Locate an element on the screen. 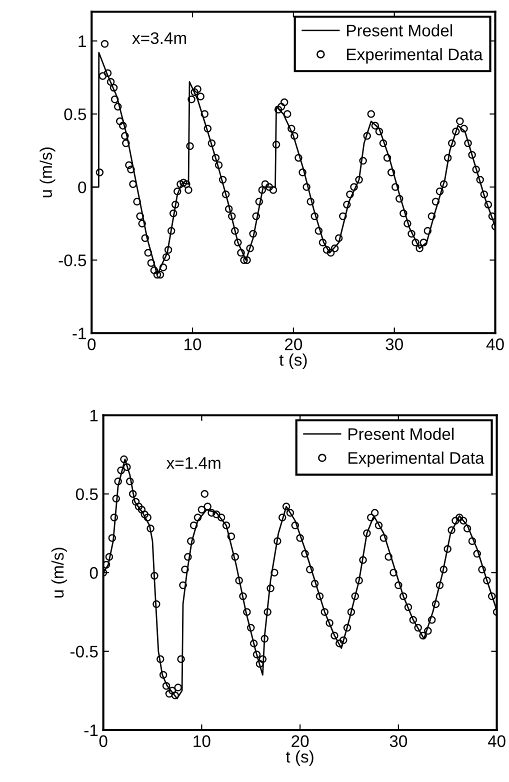  x-tick-label: 0 is located at coordinates (103, 741).